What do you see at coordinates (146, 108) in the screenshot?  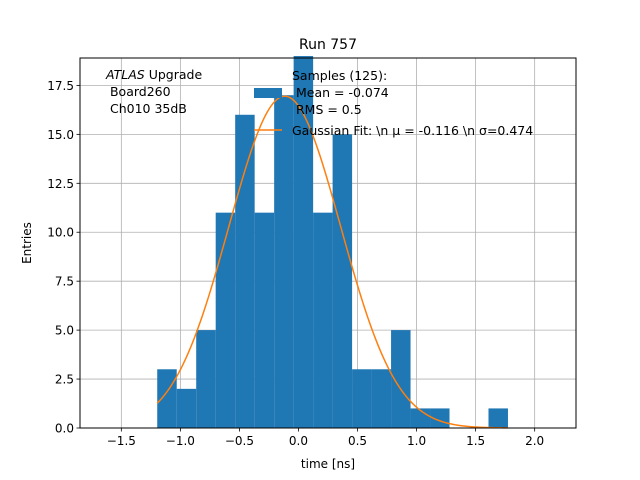 I see `annotation-channel: Ch010 35dB` at bounding box center [146, 108].